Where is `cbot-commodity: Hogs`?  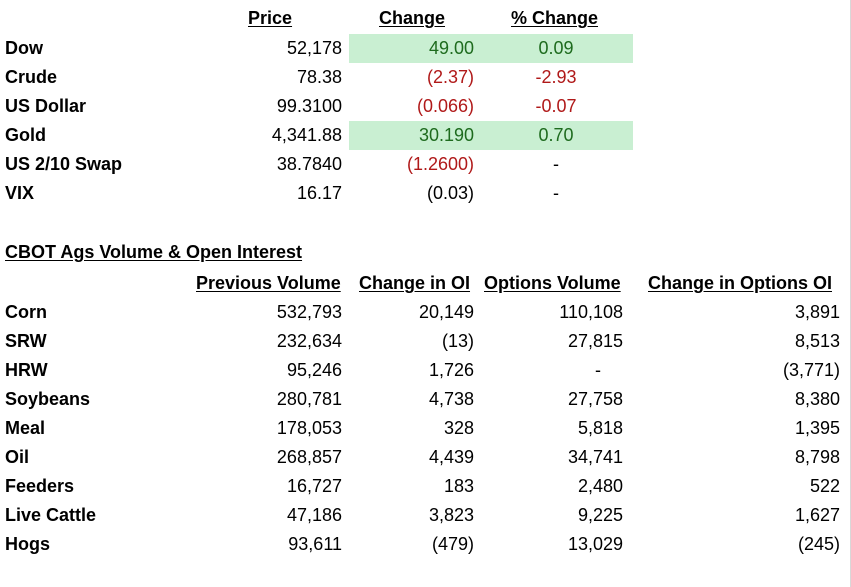 cbot-commodity: Hogs is located at coordinates (27, 544).